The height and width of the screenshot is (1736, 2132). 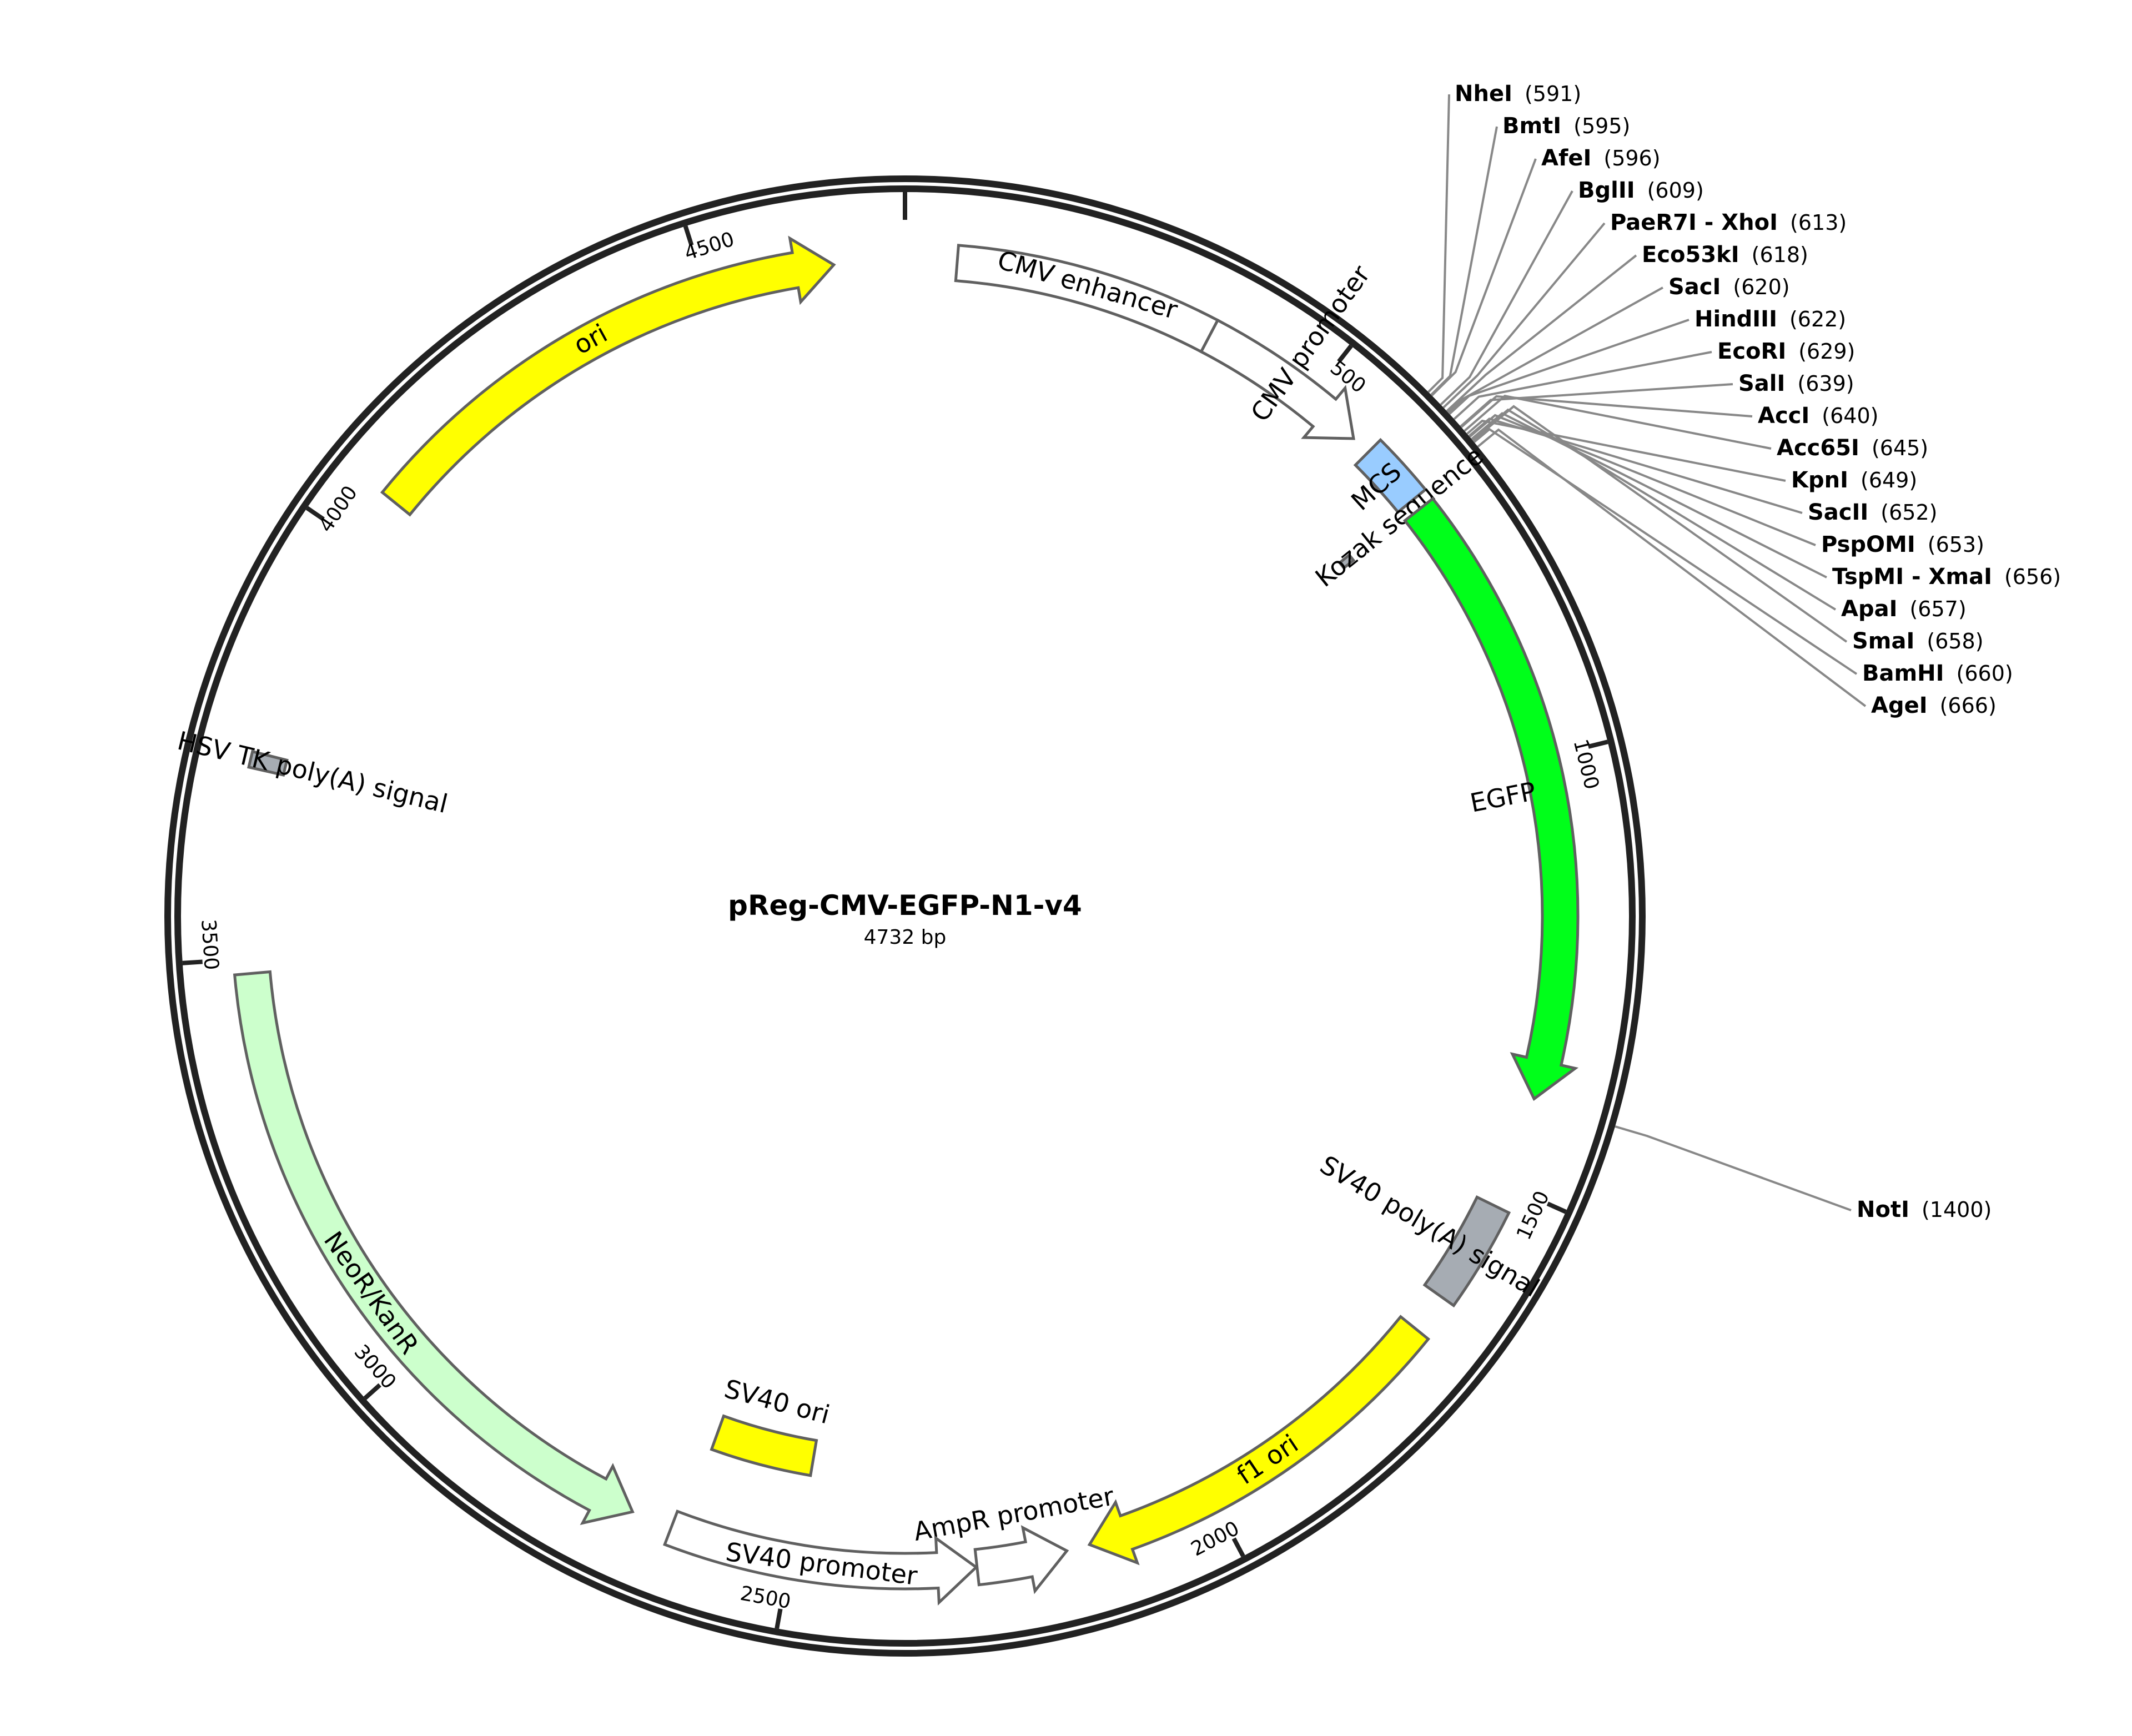 I want to click on site-bglii: BglII (609), so click(x=1572, y=292).